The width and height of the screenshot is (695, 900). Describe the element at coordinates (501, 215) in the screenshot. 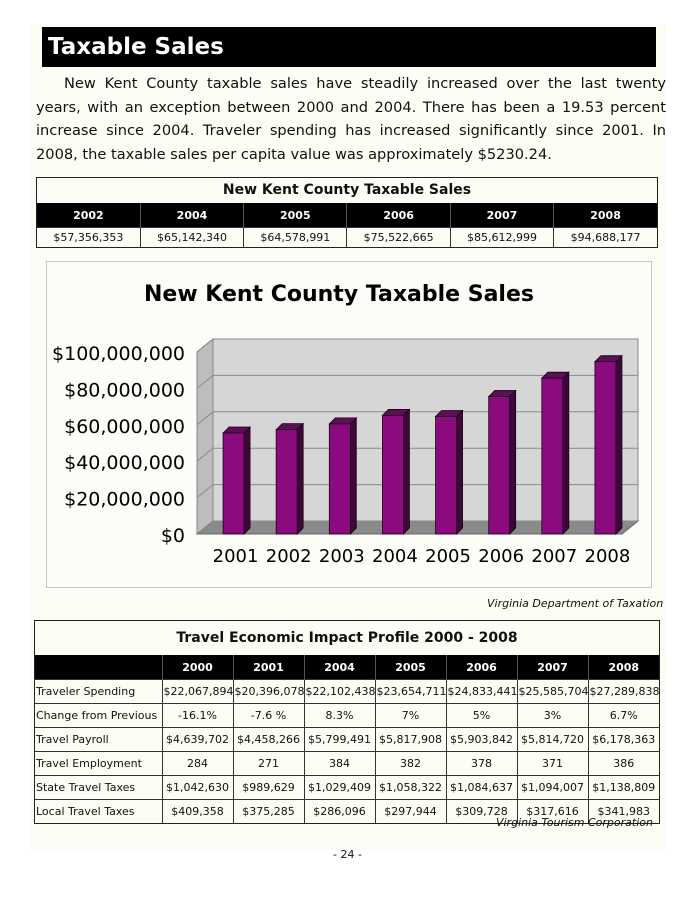

I see `sales-header-cell: 2007` at that location.